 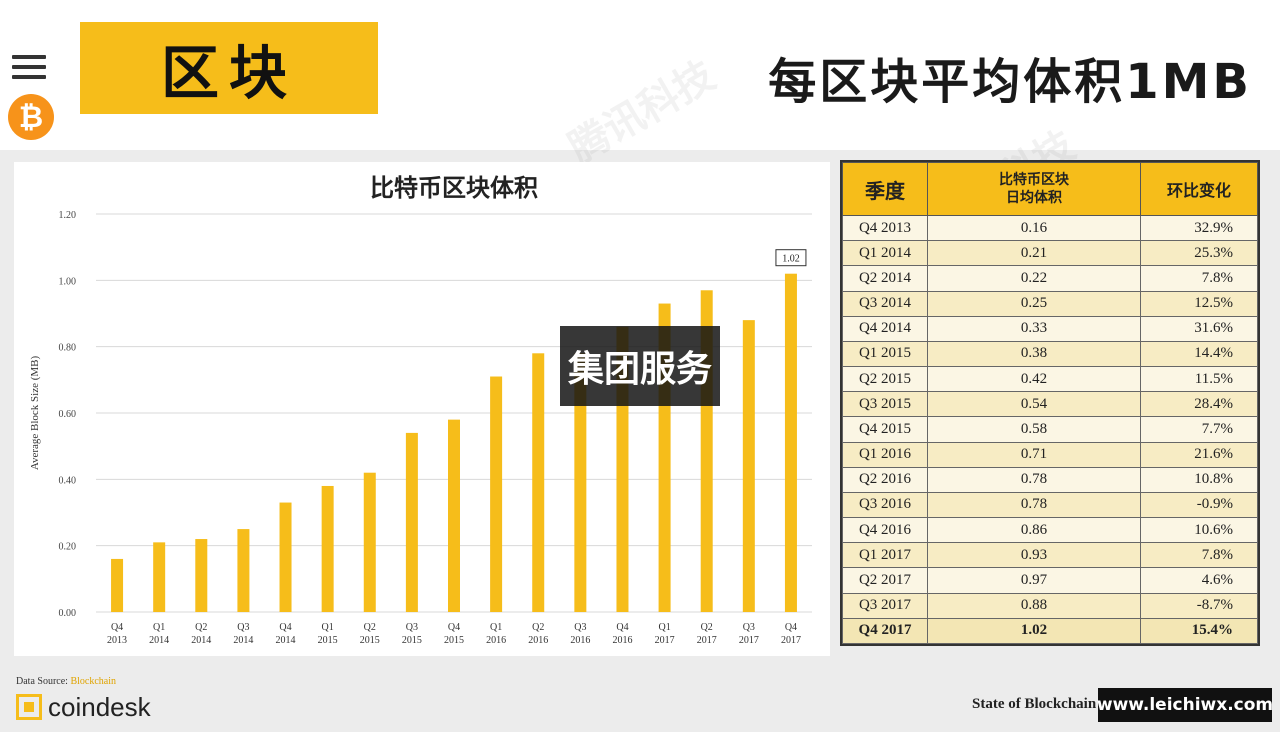 I want to click on table-row: Q3 2015 0.54 28.4%, so click(x=1050, y=404).